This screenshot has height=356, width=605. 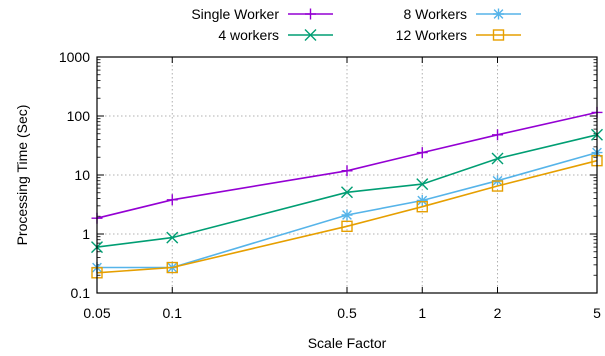 I want to click on x-axis-title: Scale Factor, so click(x=347, y=343).